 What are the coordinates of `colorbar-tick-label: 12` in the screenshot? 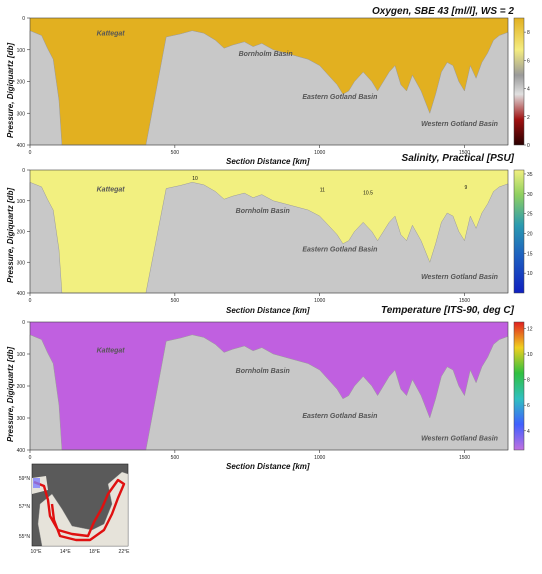 It's located at (530, 329).